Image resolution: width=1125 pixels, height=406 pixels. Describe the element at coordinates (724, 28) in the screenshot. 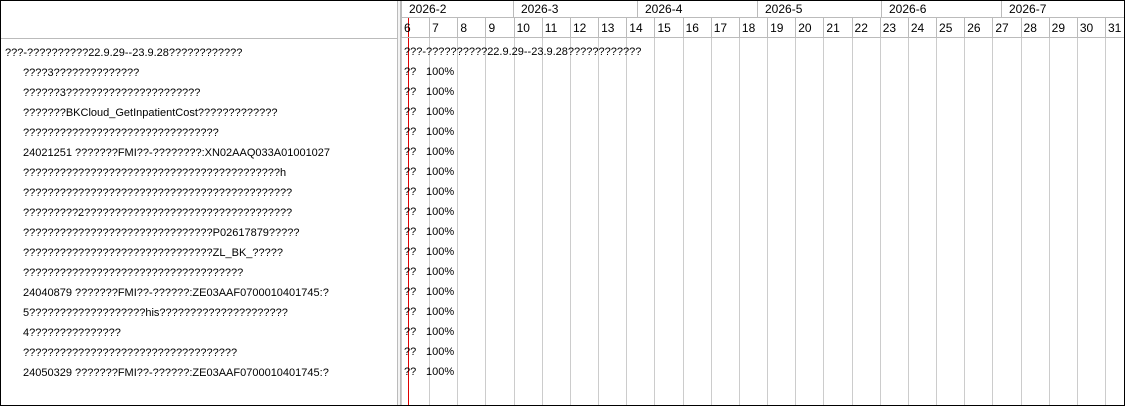

I see `week-header: 17` at that location.